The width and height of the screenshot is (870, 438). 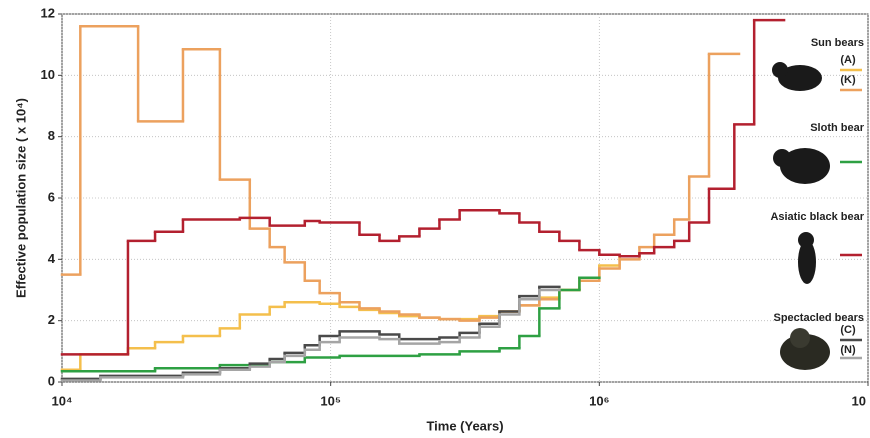 What do you see at coordinates (330, 400) in the screenshot?
I see `x-tick-label: 10⁵` at bounding box center [330, 400].